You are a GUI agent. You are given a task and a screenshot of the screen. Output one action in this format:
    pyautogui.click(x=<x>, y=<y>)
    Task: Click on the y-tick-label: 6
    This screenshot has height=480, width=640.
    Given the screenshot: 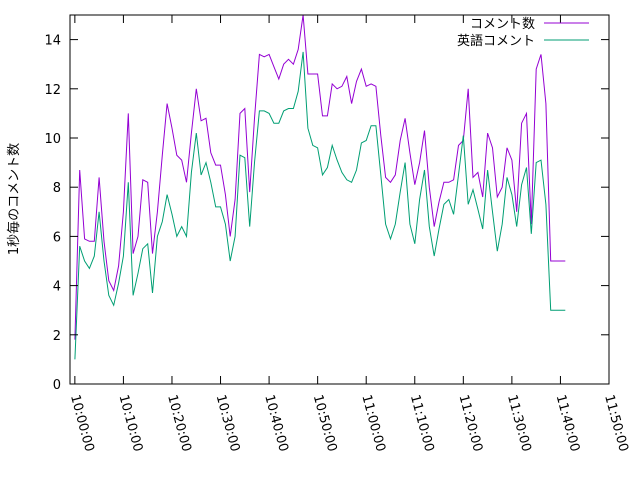 What is the action you would take?
    pyautogui.click(x=57, y=237)
    